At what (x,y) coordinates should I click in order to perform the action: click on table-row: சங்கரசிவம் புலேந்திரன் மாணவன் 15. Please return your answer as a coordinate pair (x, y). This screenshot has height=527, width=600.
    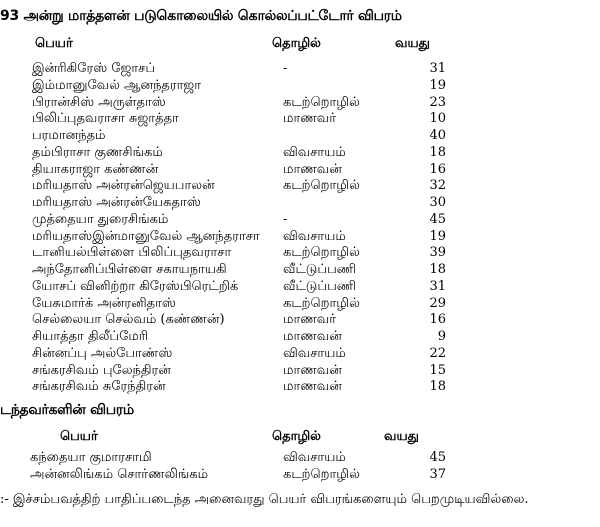
    Looking at the image, I should click on (300, 371).